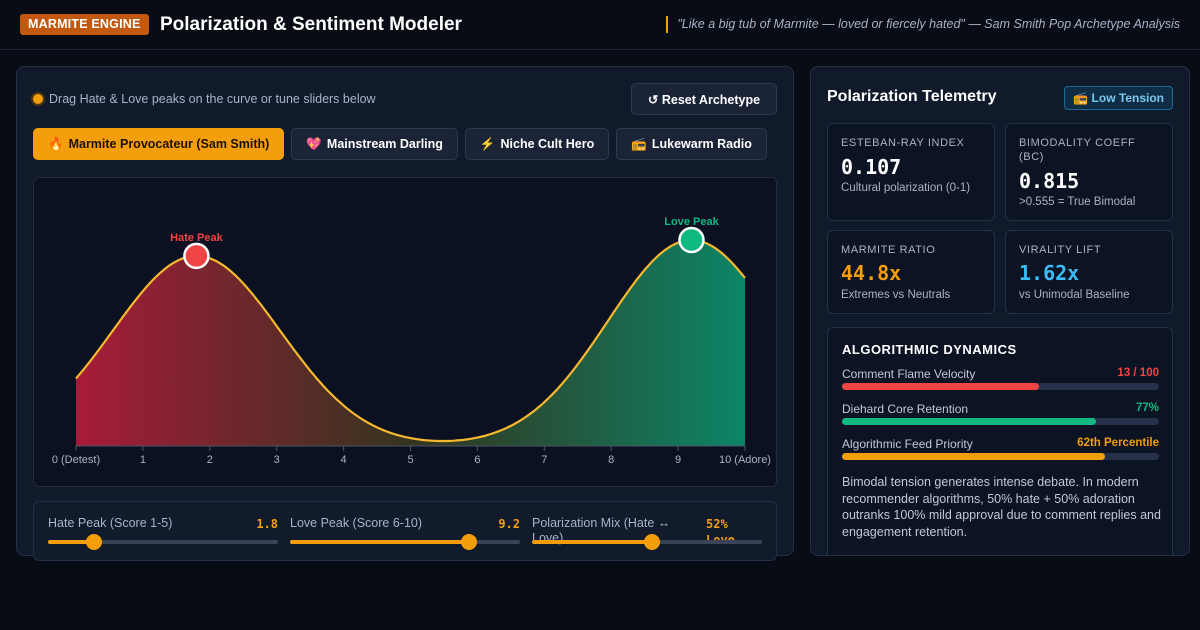 The height and width of the screenshot is (630, 1200). What do you see at coordinates (911, 272) in the screenshot?
I see `metric-marmite-ratio: MARMITE RATIO 44.8x Extremes vs Neutrals` at bounding box center [911, 272].